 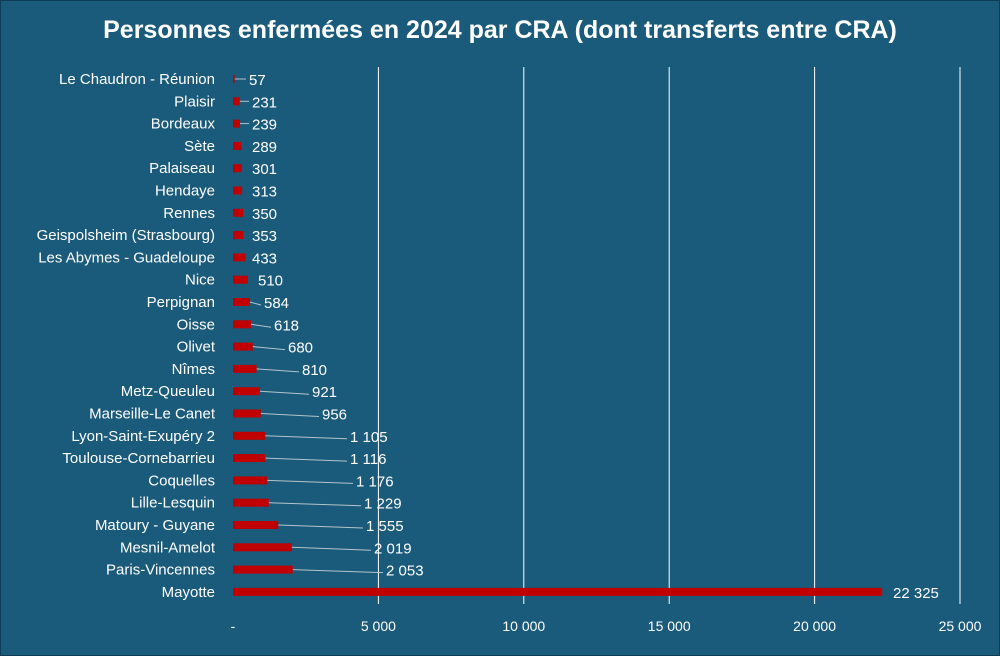 What do you see at coordinates (152, 414) in the screenshot?
I see `category-label: Marseille-Le Canet` at bounding box center [152, 414].